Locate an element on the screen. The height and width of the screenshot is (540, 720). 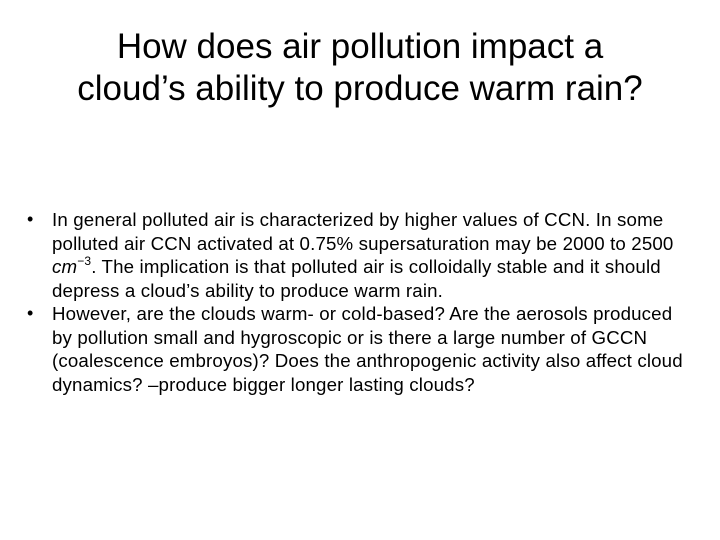
unit-cm: cm is located at coordinates (65, 266).